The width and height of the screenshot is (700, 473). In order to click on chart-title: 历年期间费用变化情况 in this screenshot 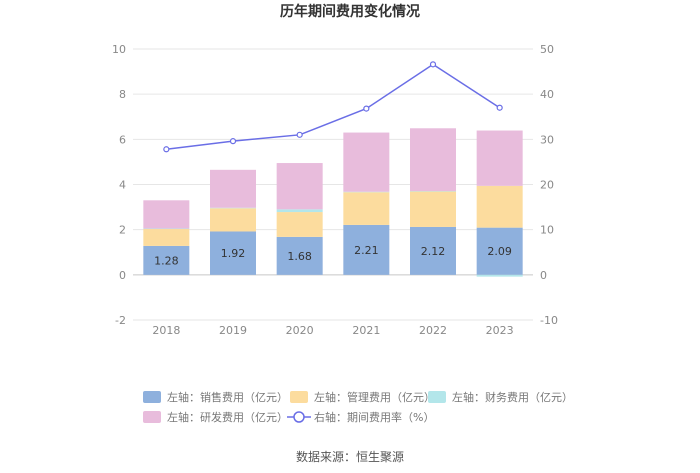, I will do `click(350, 11)`.